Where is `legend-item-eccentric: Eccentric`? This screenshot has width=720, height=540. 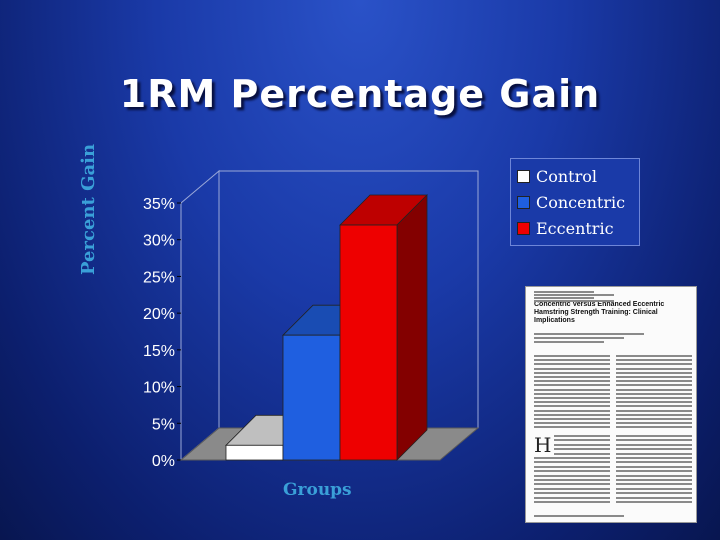
legend-item-eccentric: Eccentric is located at coordinates (575, 228).